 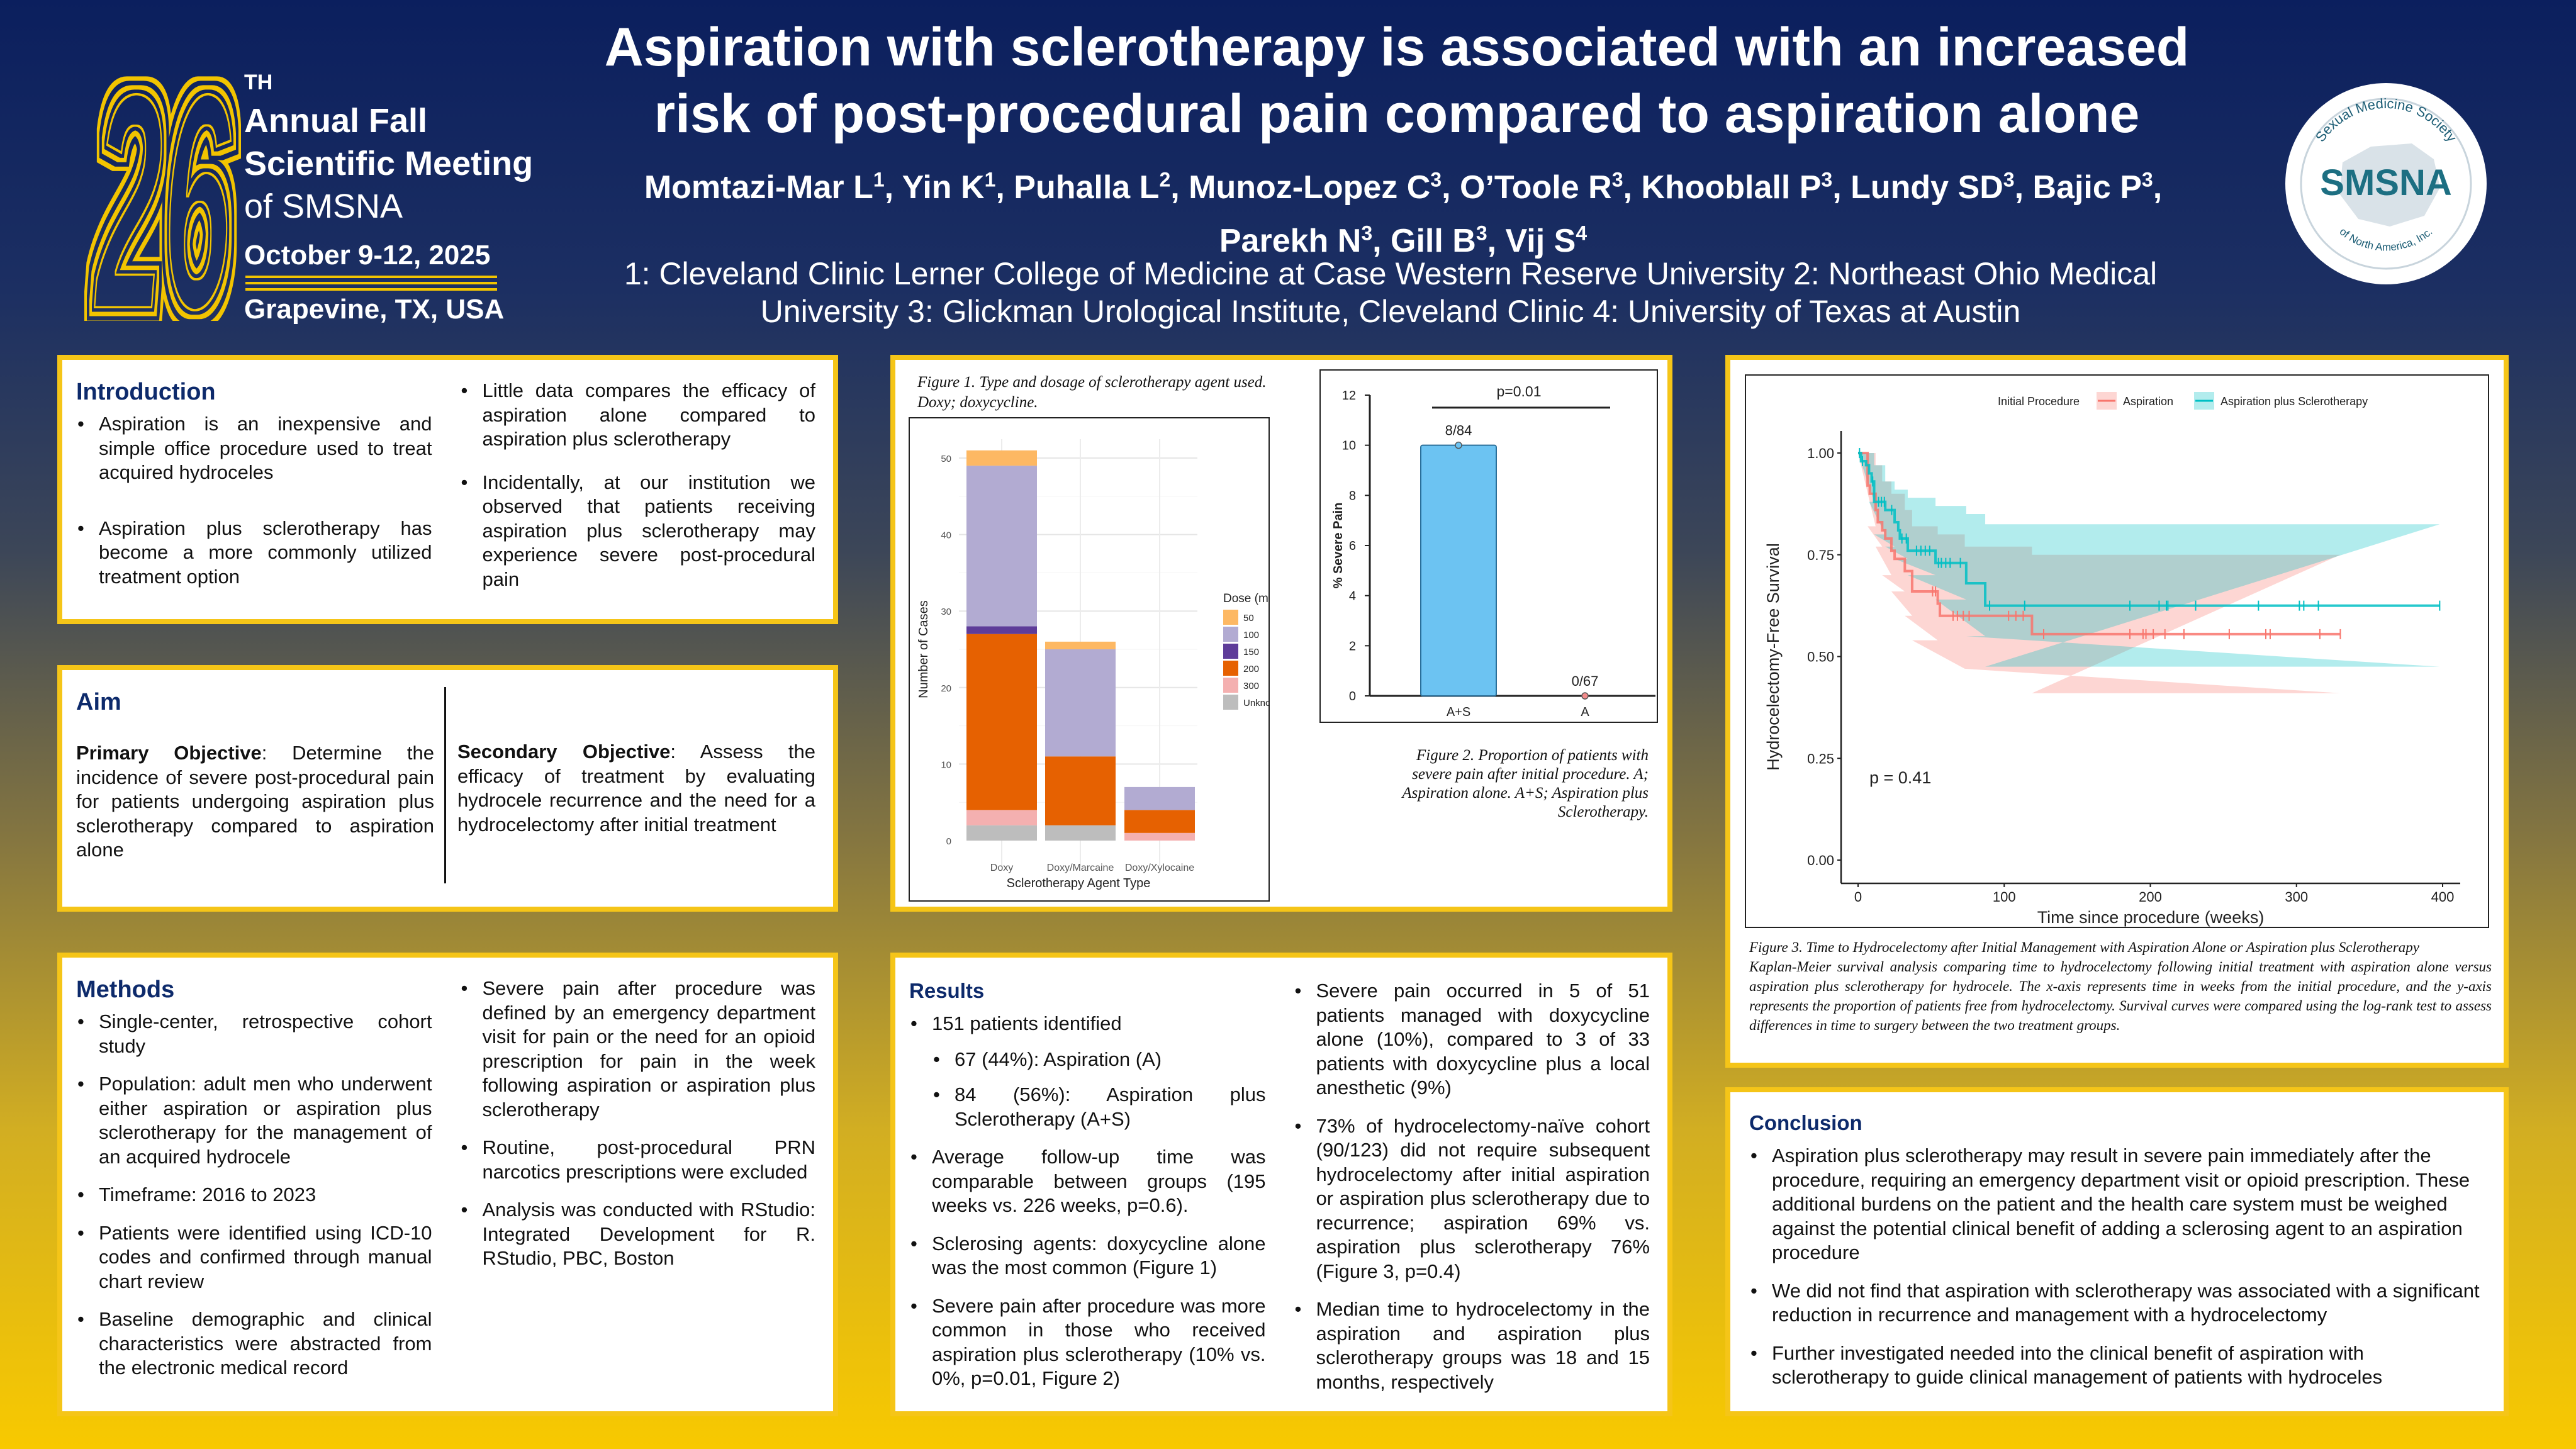 I want to click on author: O’Toole R3,, so click(x=1550, y=187).